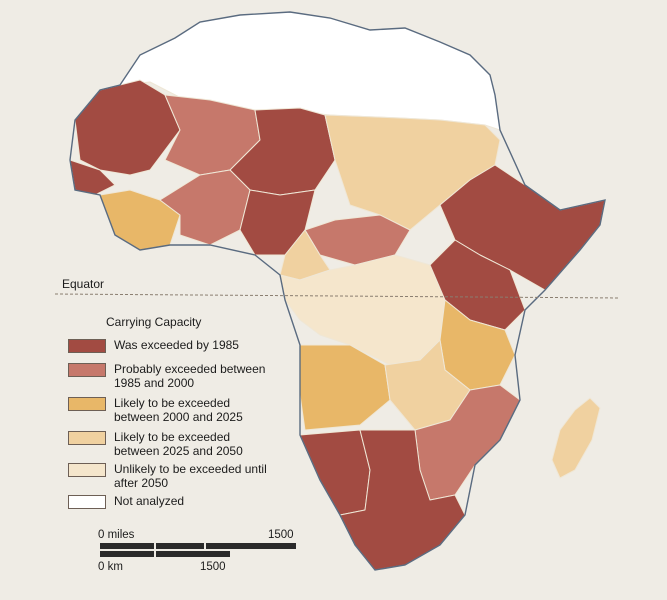 The image size is (667, 600). I want to click on legend-label: Was exceeded by 1985, so click(176, 345).